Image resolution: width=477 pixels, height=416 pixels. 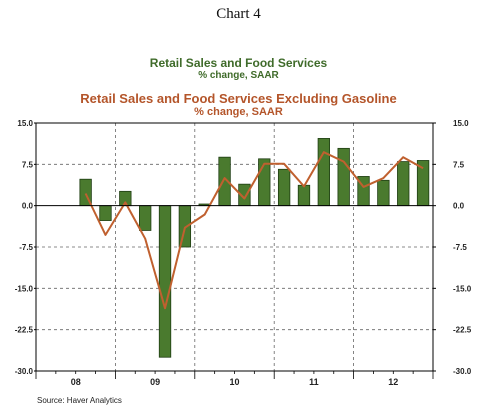 What do you see at coordinates (234, 382) in the screenshot?
I see `x-year-label: 10` at bounding box center [234, 382].